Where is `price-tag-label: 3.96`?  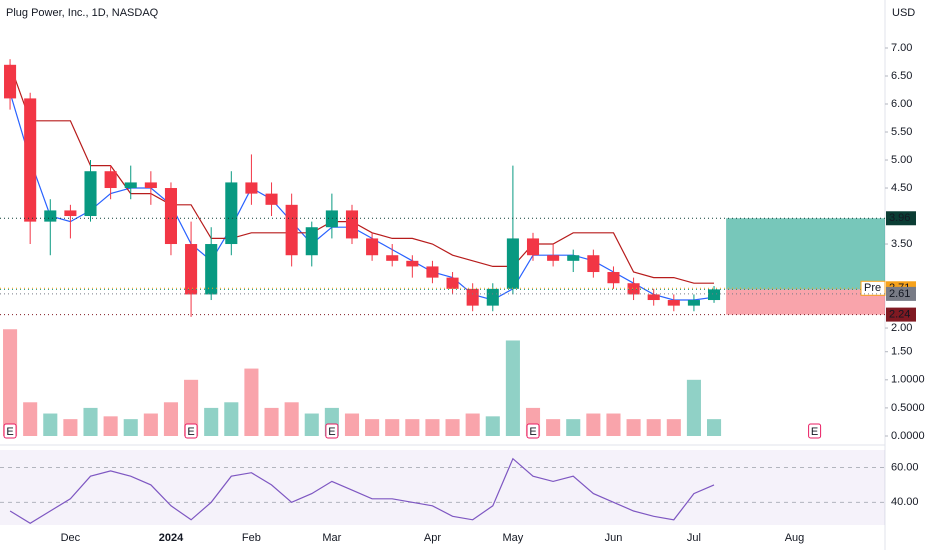
price-tag-label: 3.96 is located at coordinates (899, 218).